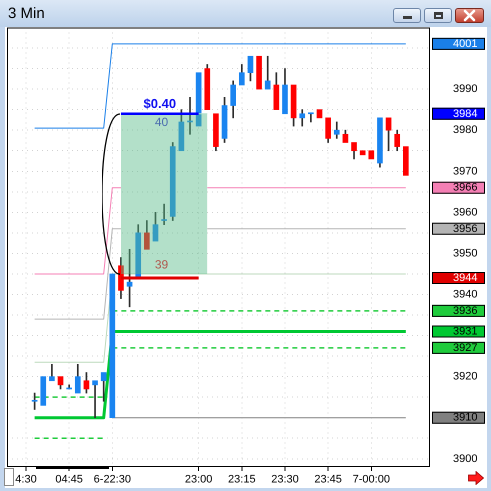 The image size is (491, 491). I want to click on y-tick-label: 3966, so click(465, 188).